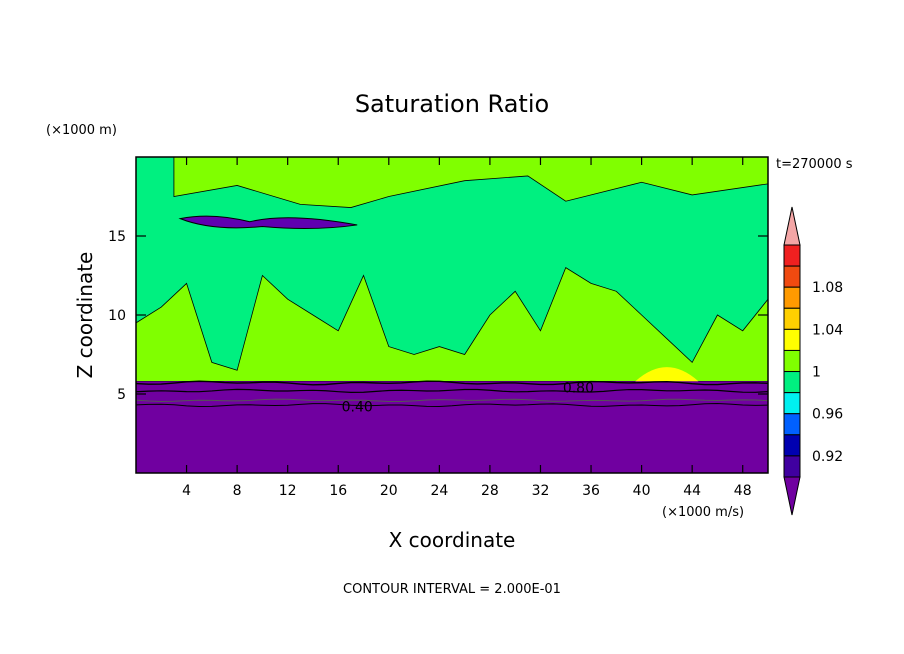 The height and width of the screenshot is (654, 904). Describe the element at coordinates (827, 330) in the screenshot. I see `colorbar-label: 1.04` at that location.